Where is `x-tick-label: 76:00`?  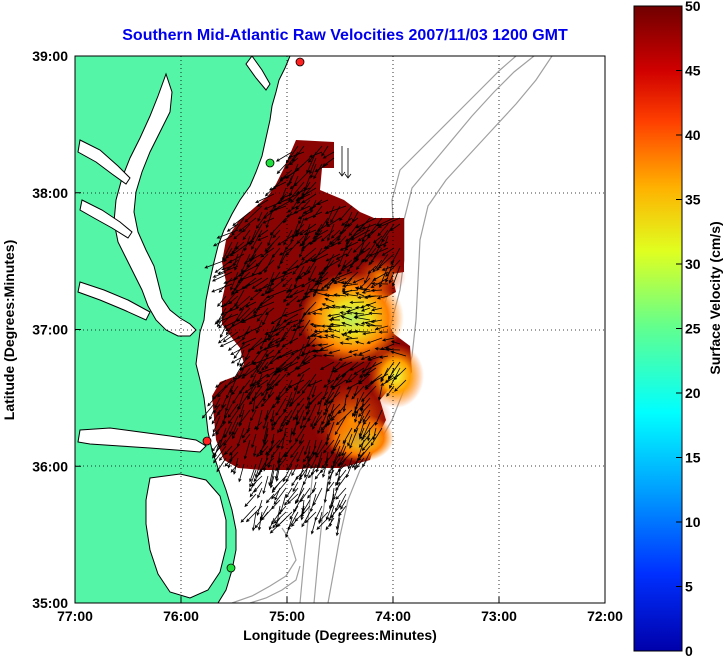
x-tick-label: 76:00 is located at coordinates (181, 616).